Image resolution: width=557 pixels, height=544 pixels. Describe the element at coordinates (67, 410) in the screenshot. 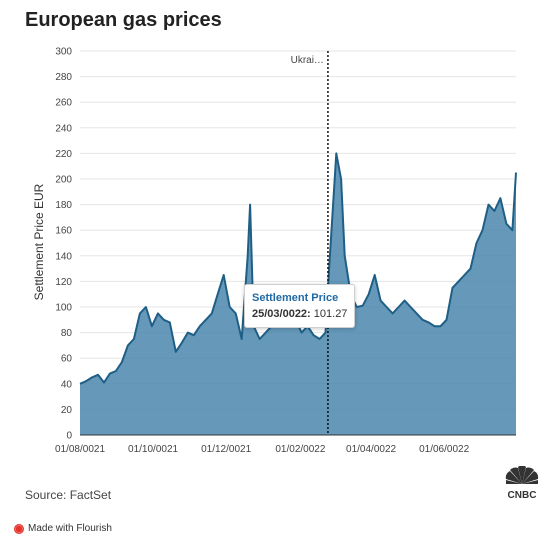

I see `y-tick-label: 20` at that location.